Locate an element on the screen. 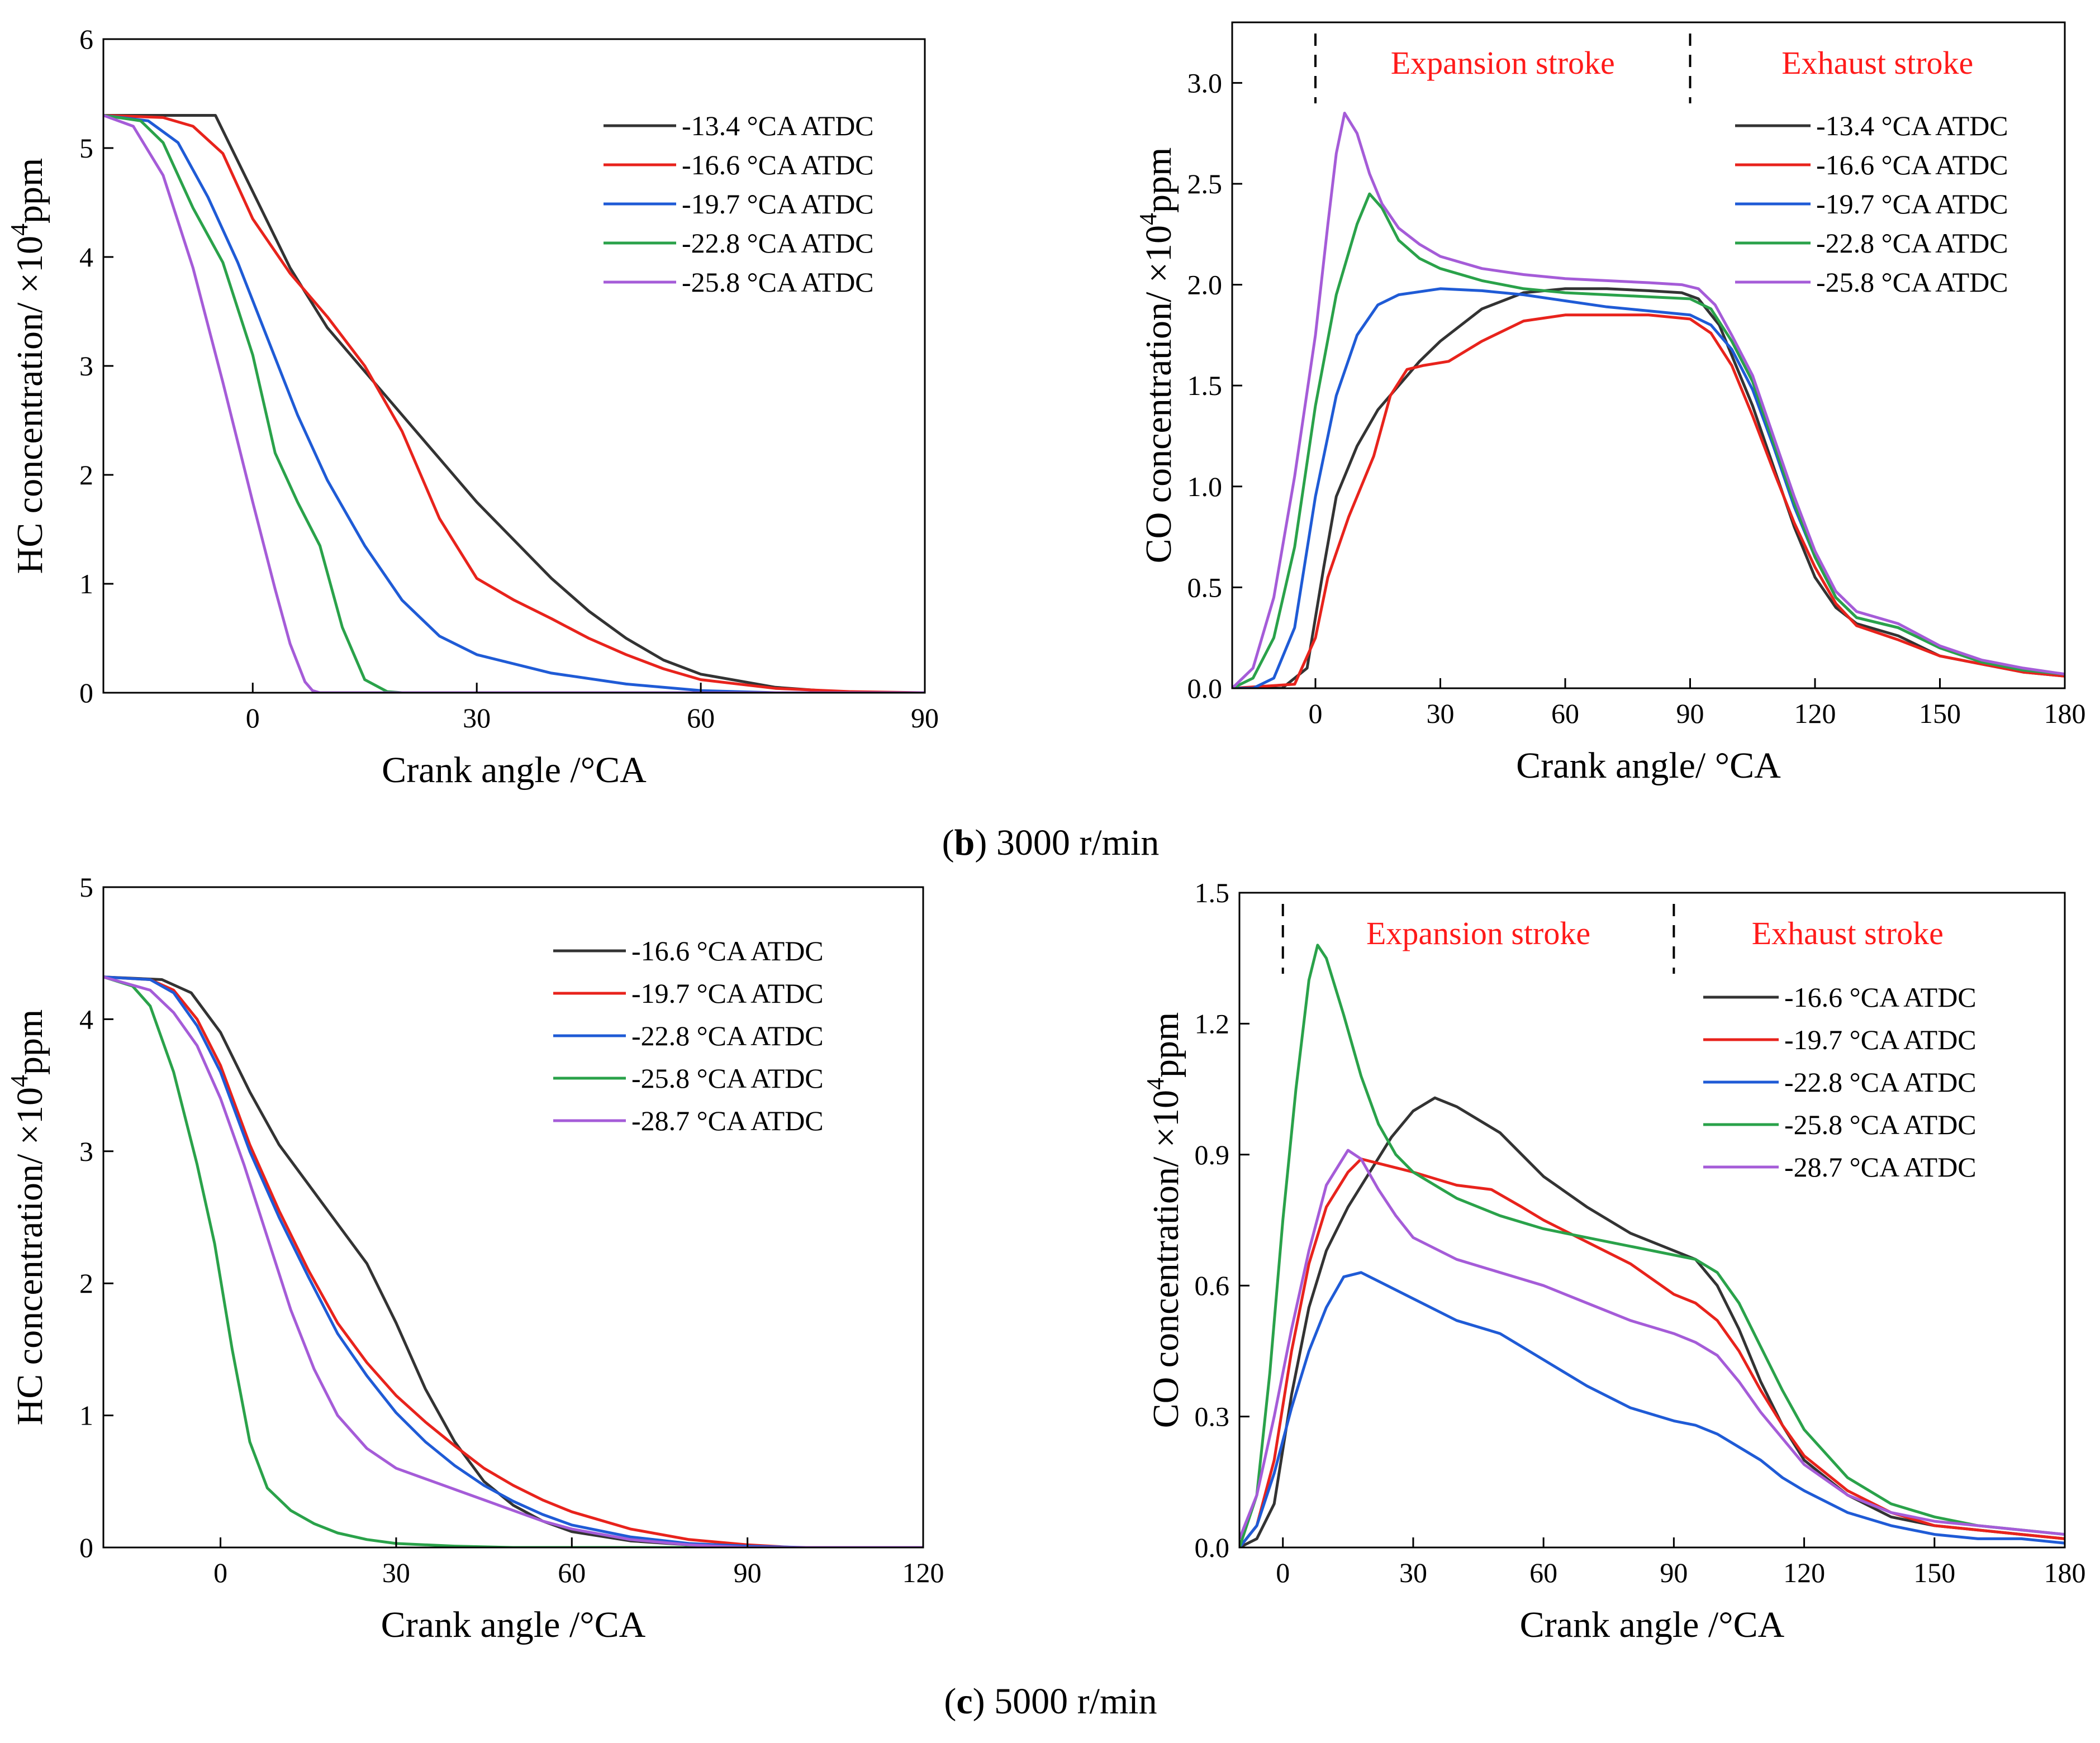 The height and width of the screenshot is (1743, 2100). plot-frame is located at coordinates (513, 1217).